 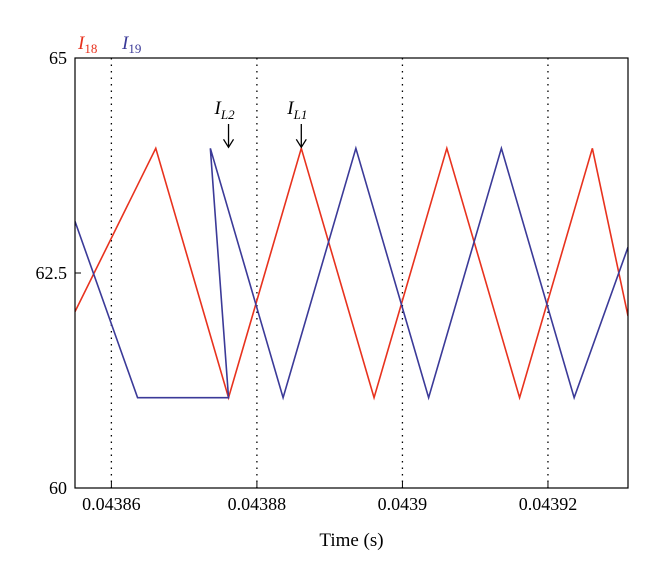 What do you see at coordinates (403, 504) in the screenshot?
I see `x-tick-label-2: 0.0439` at bounding box center [403, 504].